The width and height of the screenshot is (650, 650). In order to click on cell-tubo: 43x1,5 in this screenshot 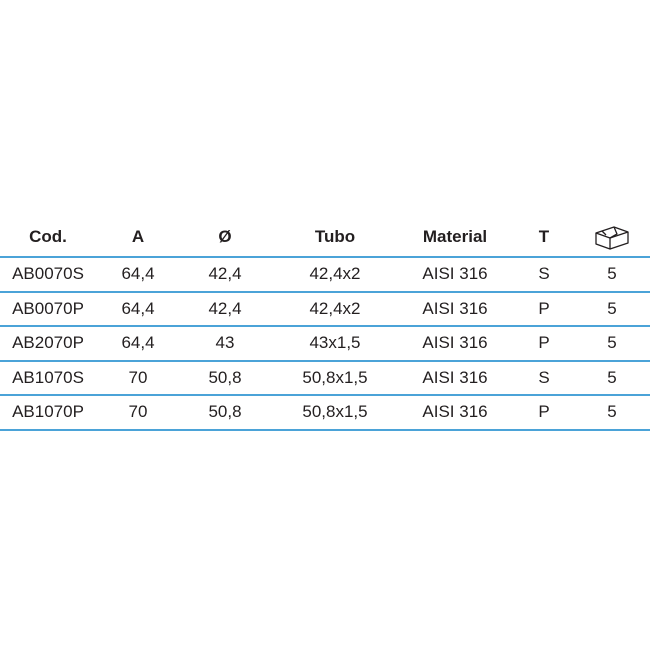, I will do `click(335, 343)`.